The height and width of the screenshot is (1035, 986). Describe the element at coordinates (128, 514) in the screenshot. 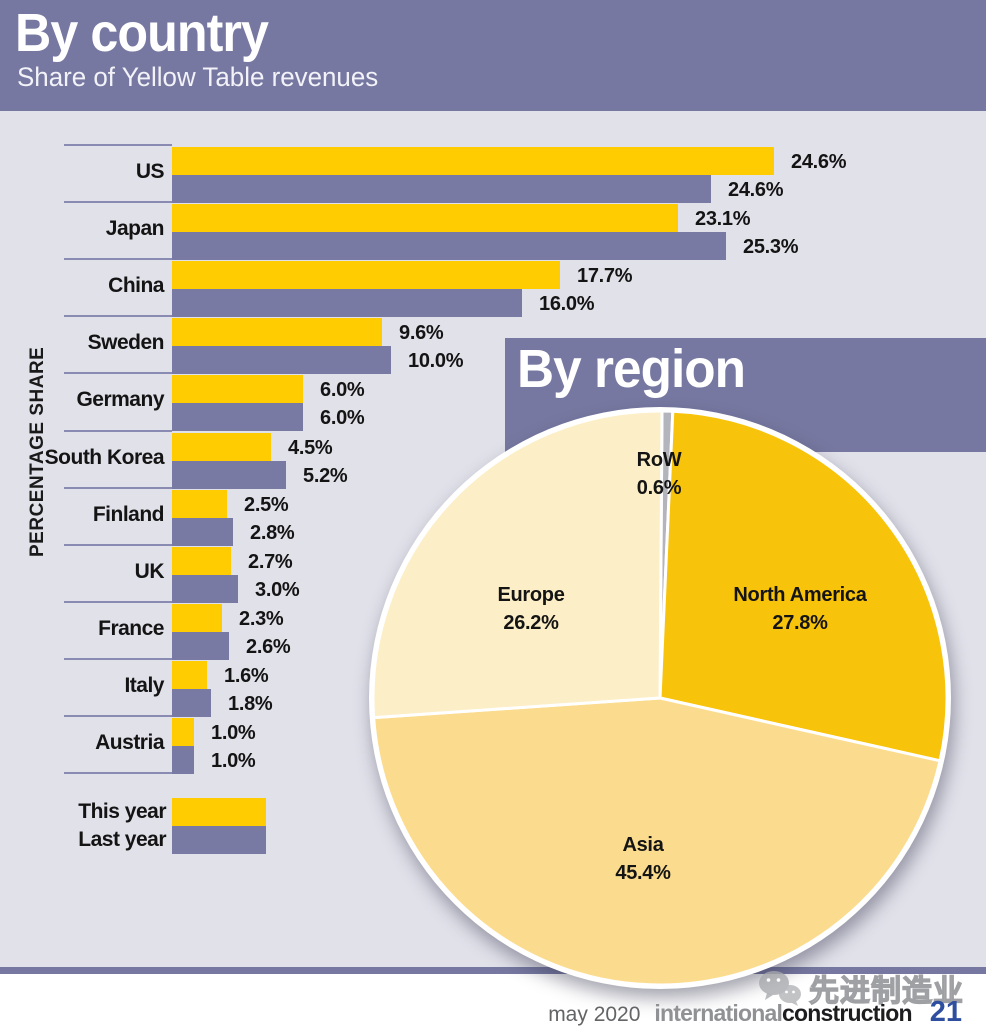

I see `bar-category-label: Finland` at that location.